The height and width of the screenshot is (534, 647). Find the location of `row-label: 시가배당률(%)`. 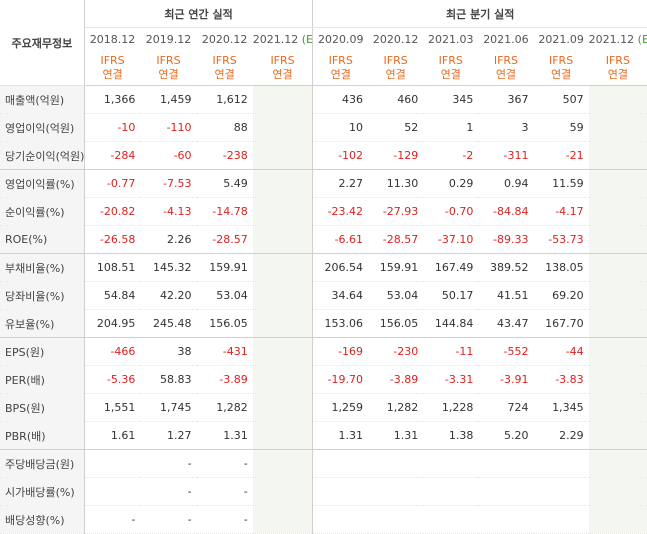

row-label: 시가배당률(%) is located at coordinates (42, 491).